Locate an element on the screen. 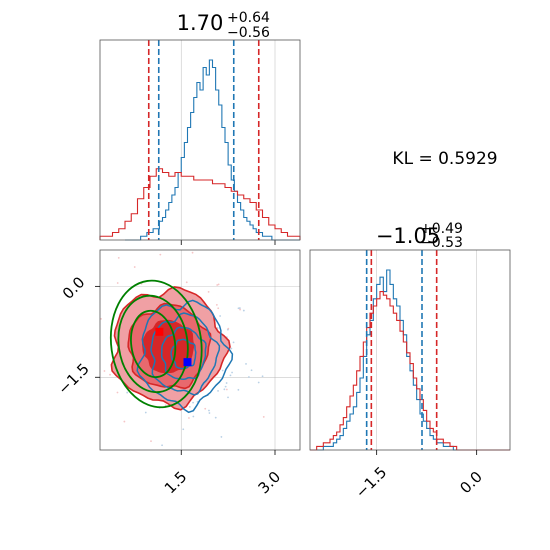 This screenshot has height=550, width=550. marginal-x2-xtick-label-1: 0.0 is located at coordinates (471, 483).